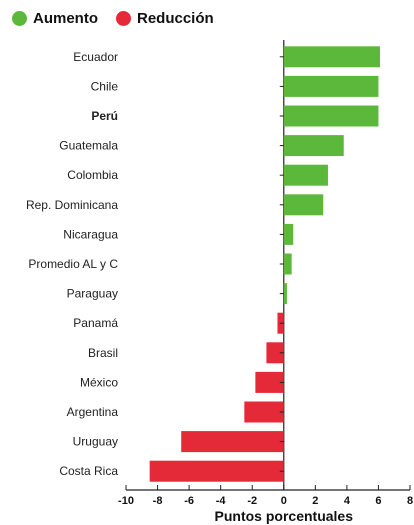 The width and height of the screenshot is (414, 525). What do you see at coordinates (331, 86) in the screenshot?
I see `bar-chile` at bounding box center [331, 86].